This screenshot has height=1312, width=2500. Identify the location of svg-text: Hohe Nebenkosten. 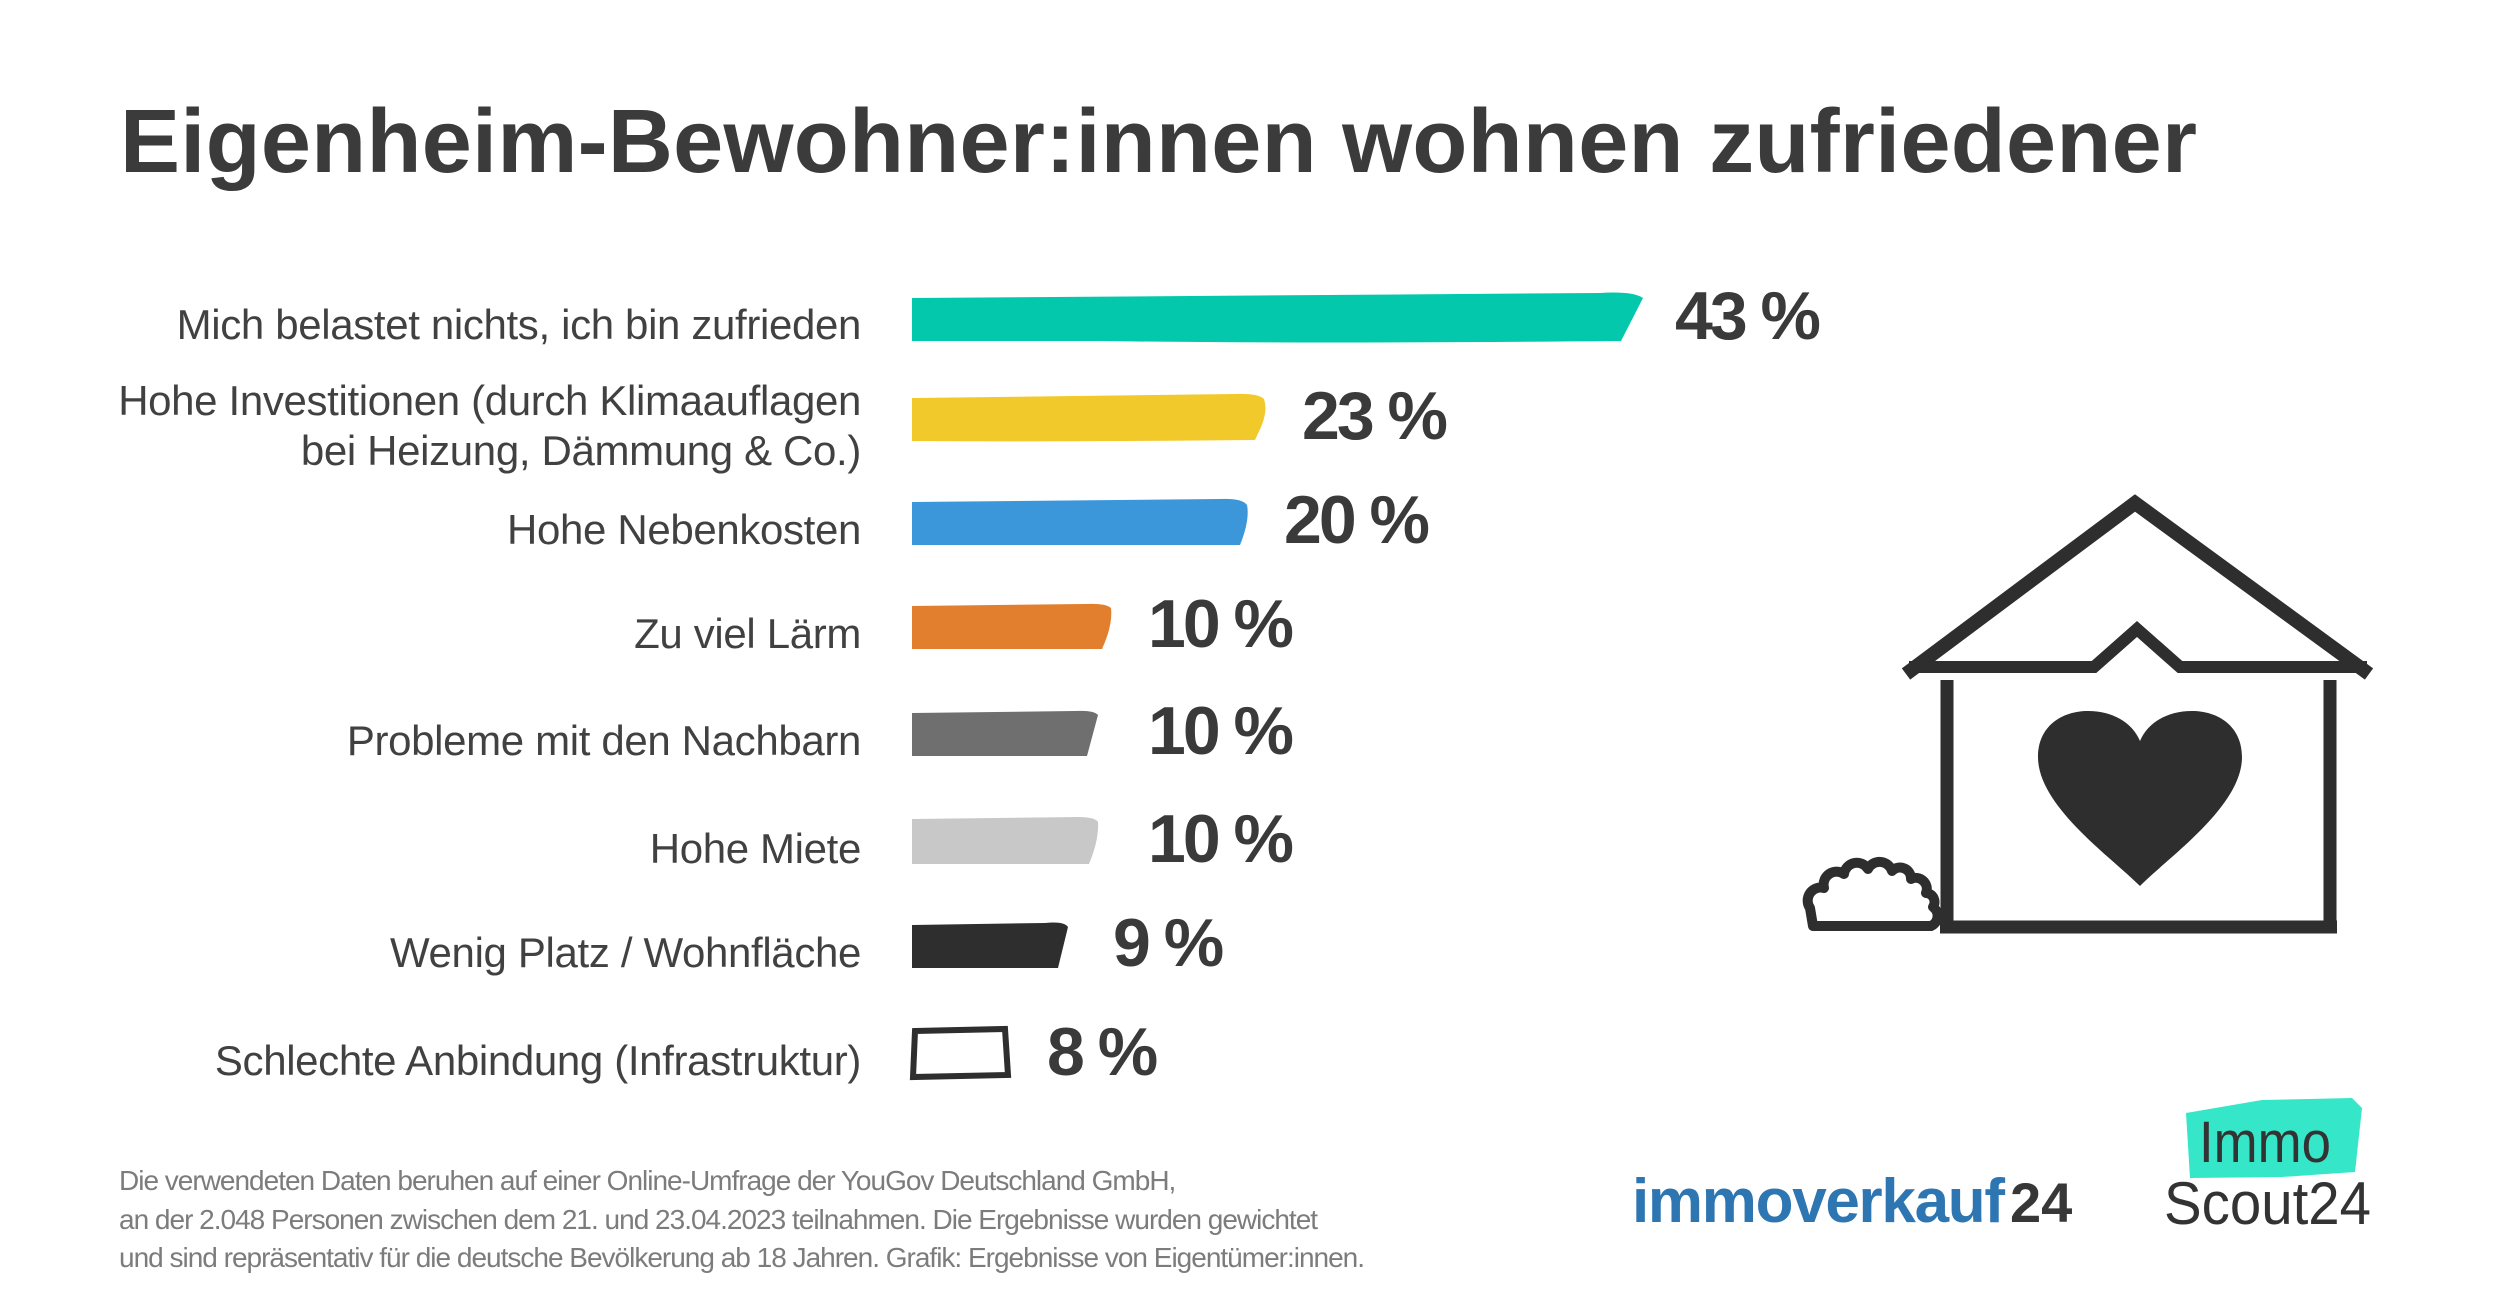
(684, 529).